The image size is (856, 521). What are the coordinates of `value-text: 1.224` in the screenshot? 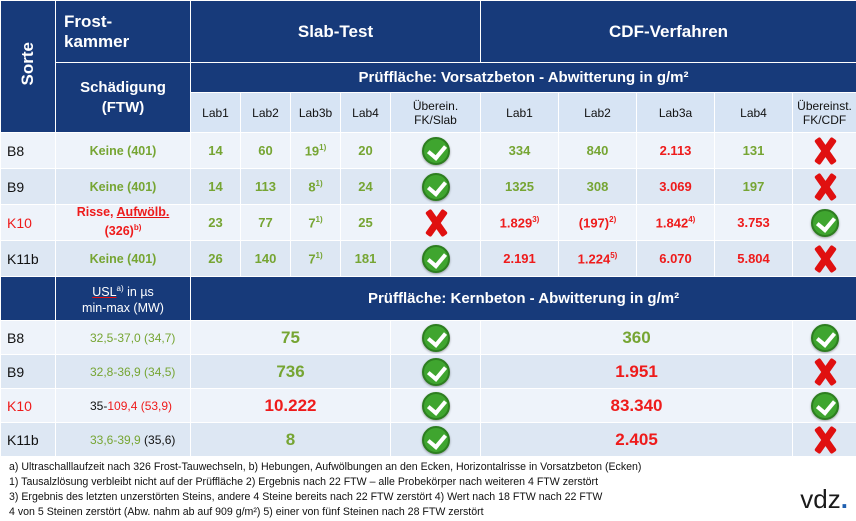 It's located at (594, 259).